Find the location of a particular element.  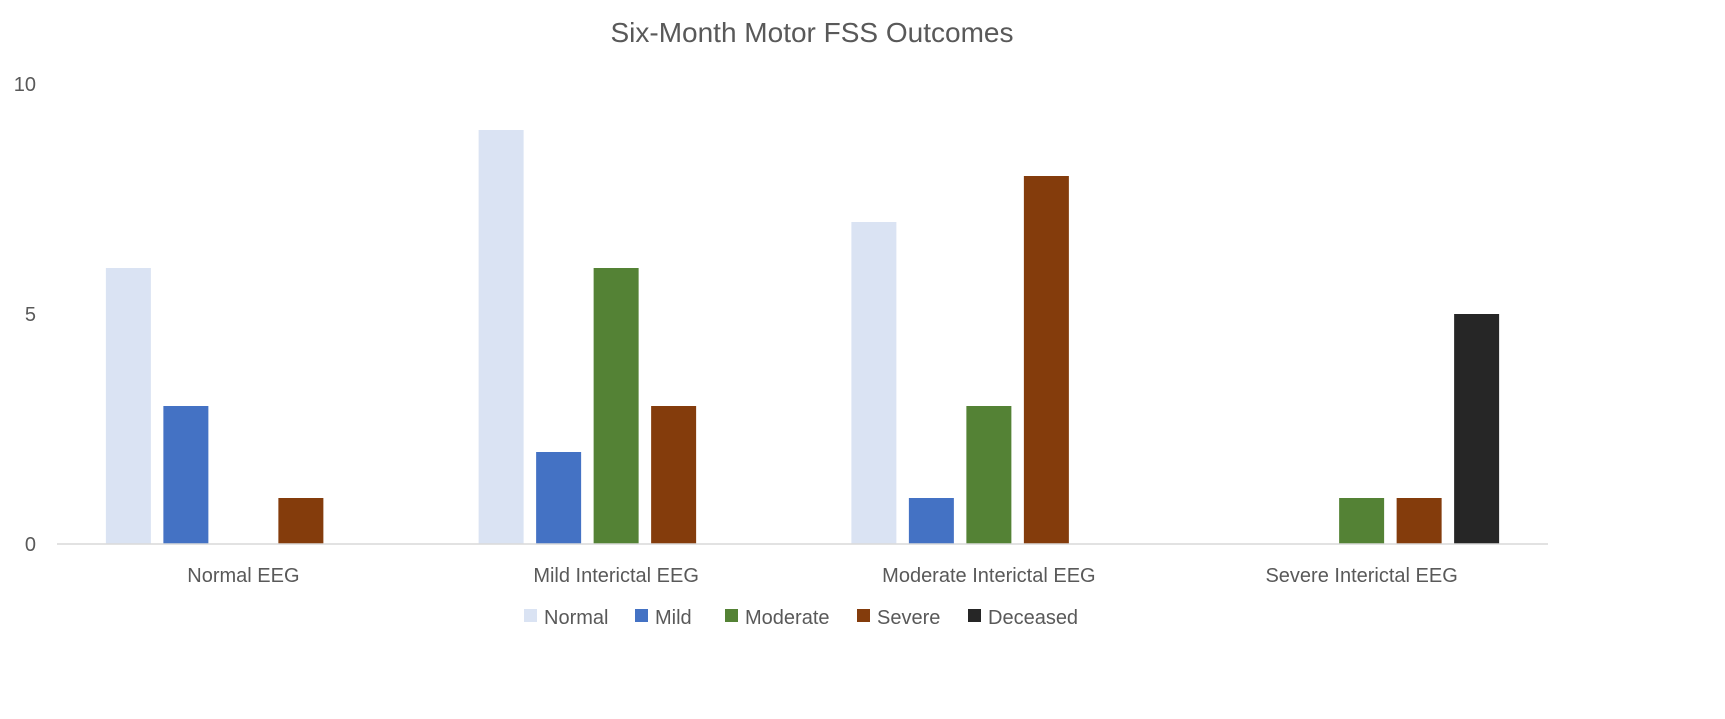

x-tick-label: Moderate Interictal EEG is located at coordinates (988, 576).